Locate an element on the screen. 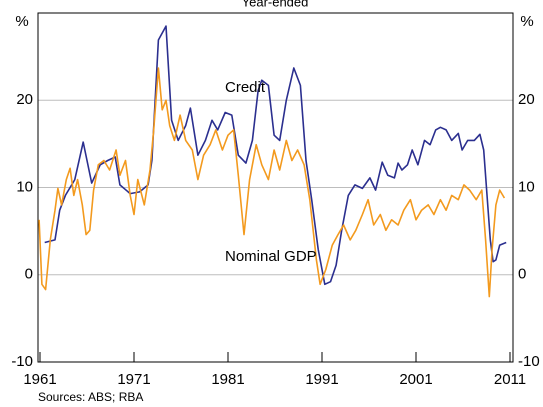  y2-tick-label: 0 is located at coordinates (522, 274).